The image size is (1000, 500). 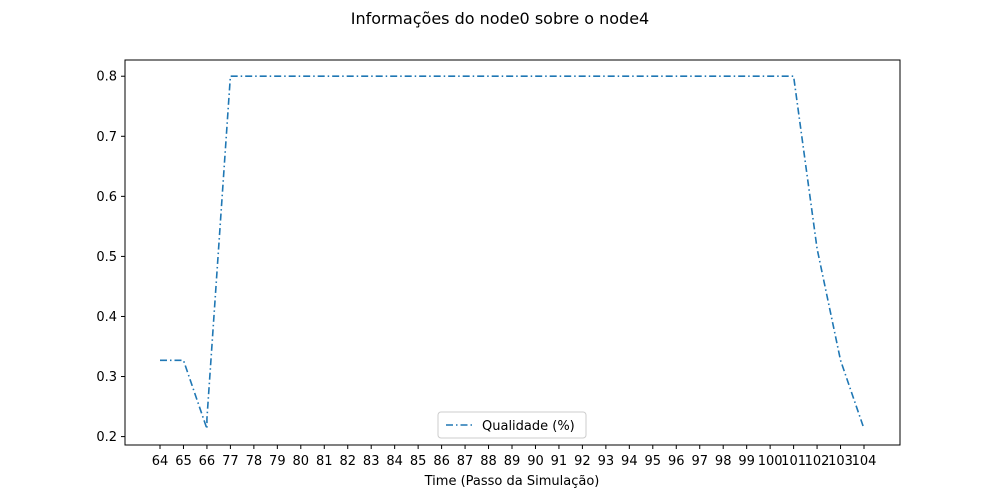 I want to click on chart-title: Informações do node0 sobre o node4, so click(x=500, y=18).